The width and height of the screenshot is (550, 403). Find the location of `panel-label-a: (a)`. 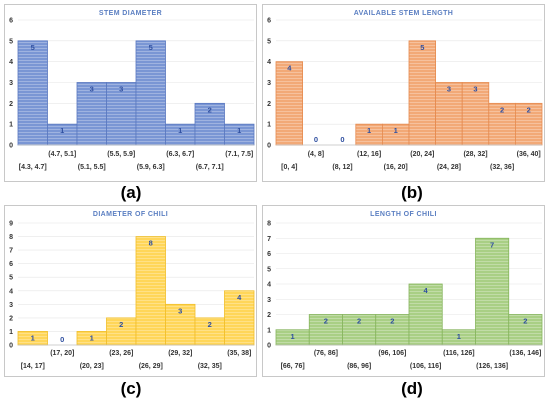

panel-label-a: (a) is located at coordinates (131, 192).